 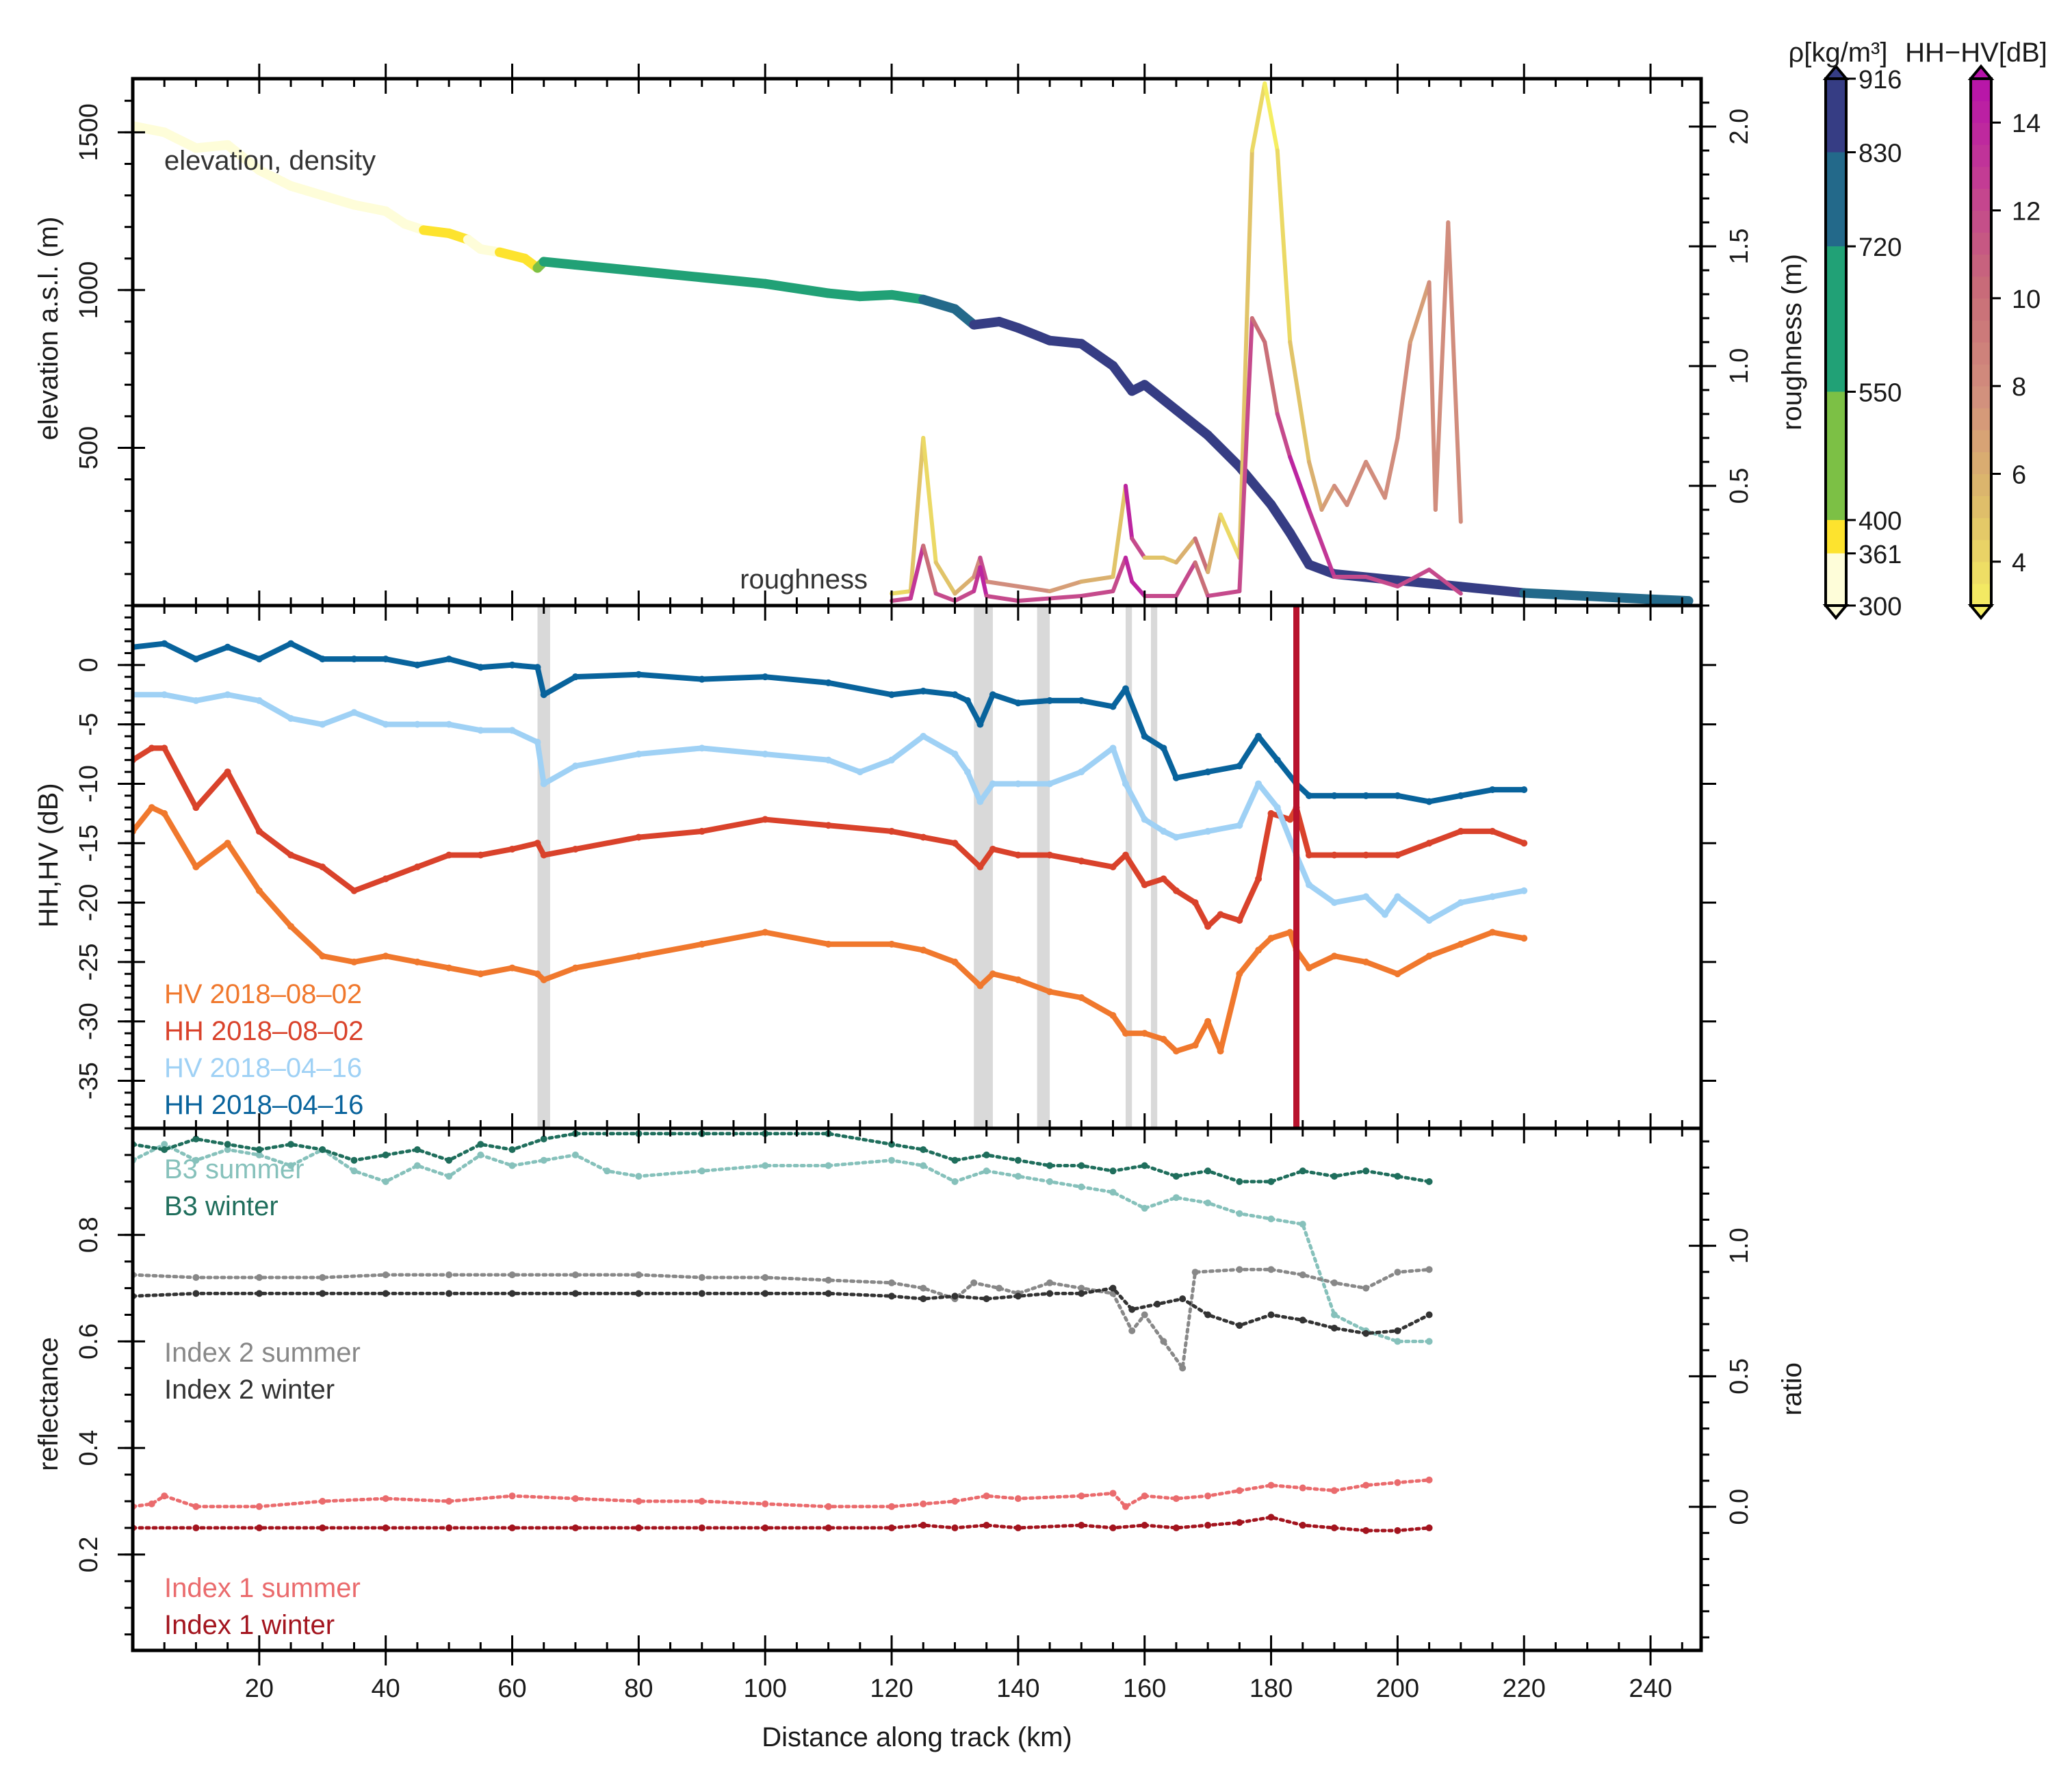 What do you see at coordinates (1836, 456) in the screenshot?
I see `density-colorbar-band` at bounding box center [1836, 456].